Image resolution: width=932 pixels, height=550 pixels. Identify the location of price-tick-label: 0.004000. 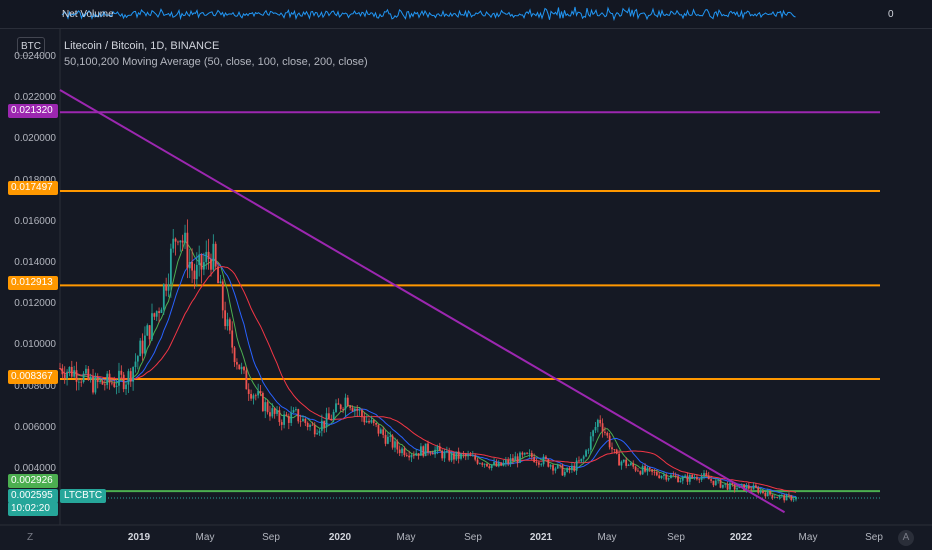
(35, 468).